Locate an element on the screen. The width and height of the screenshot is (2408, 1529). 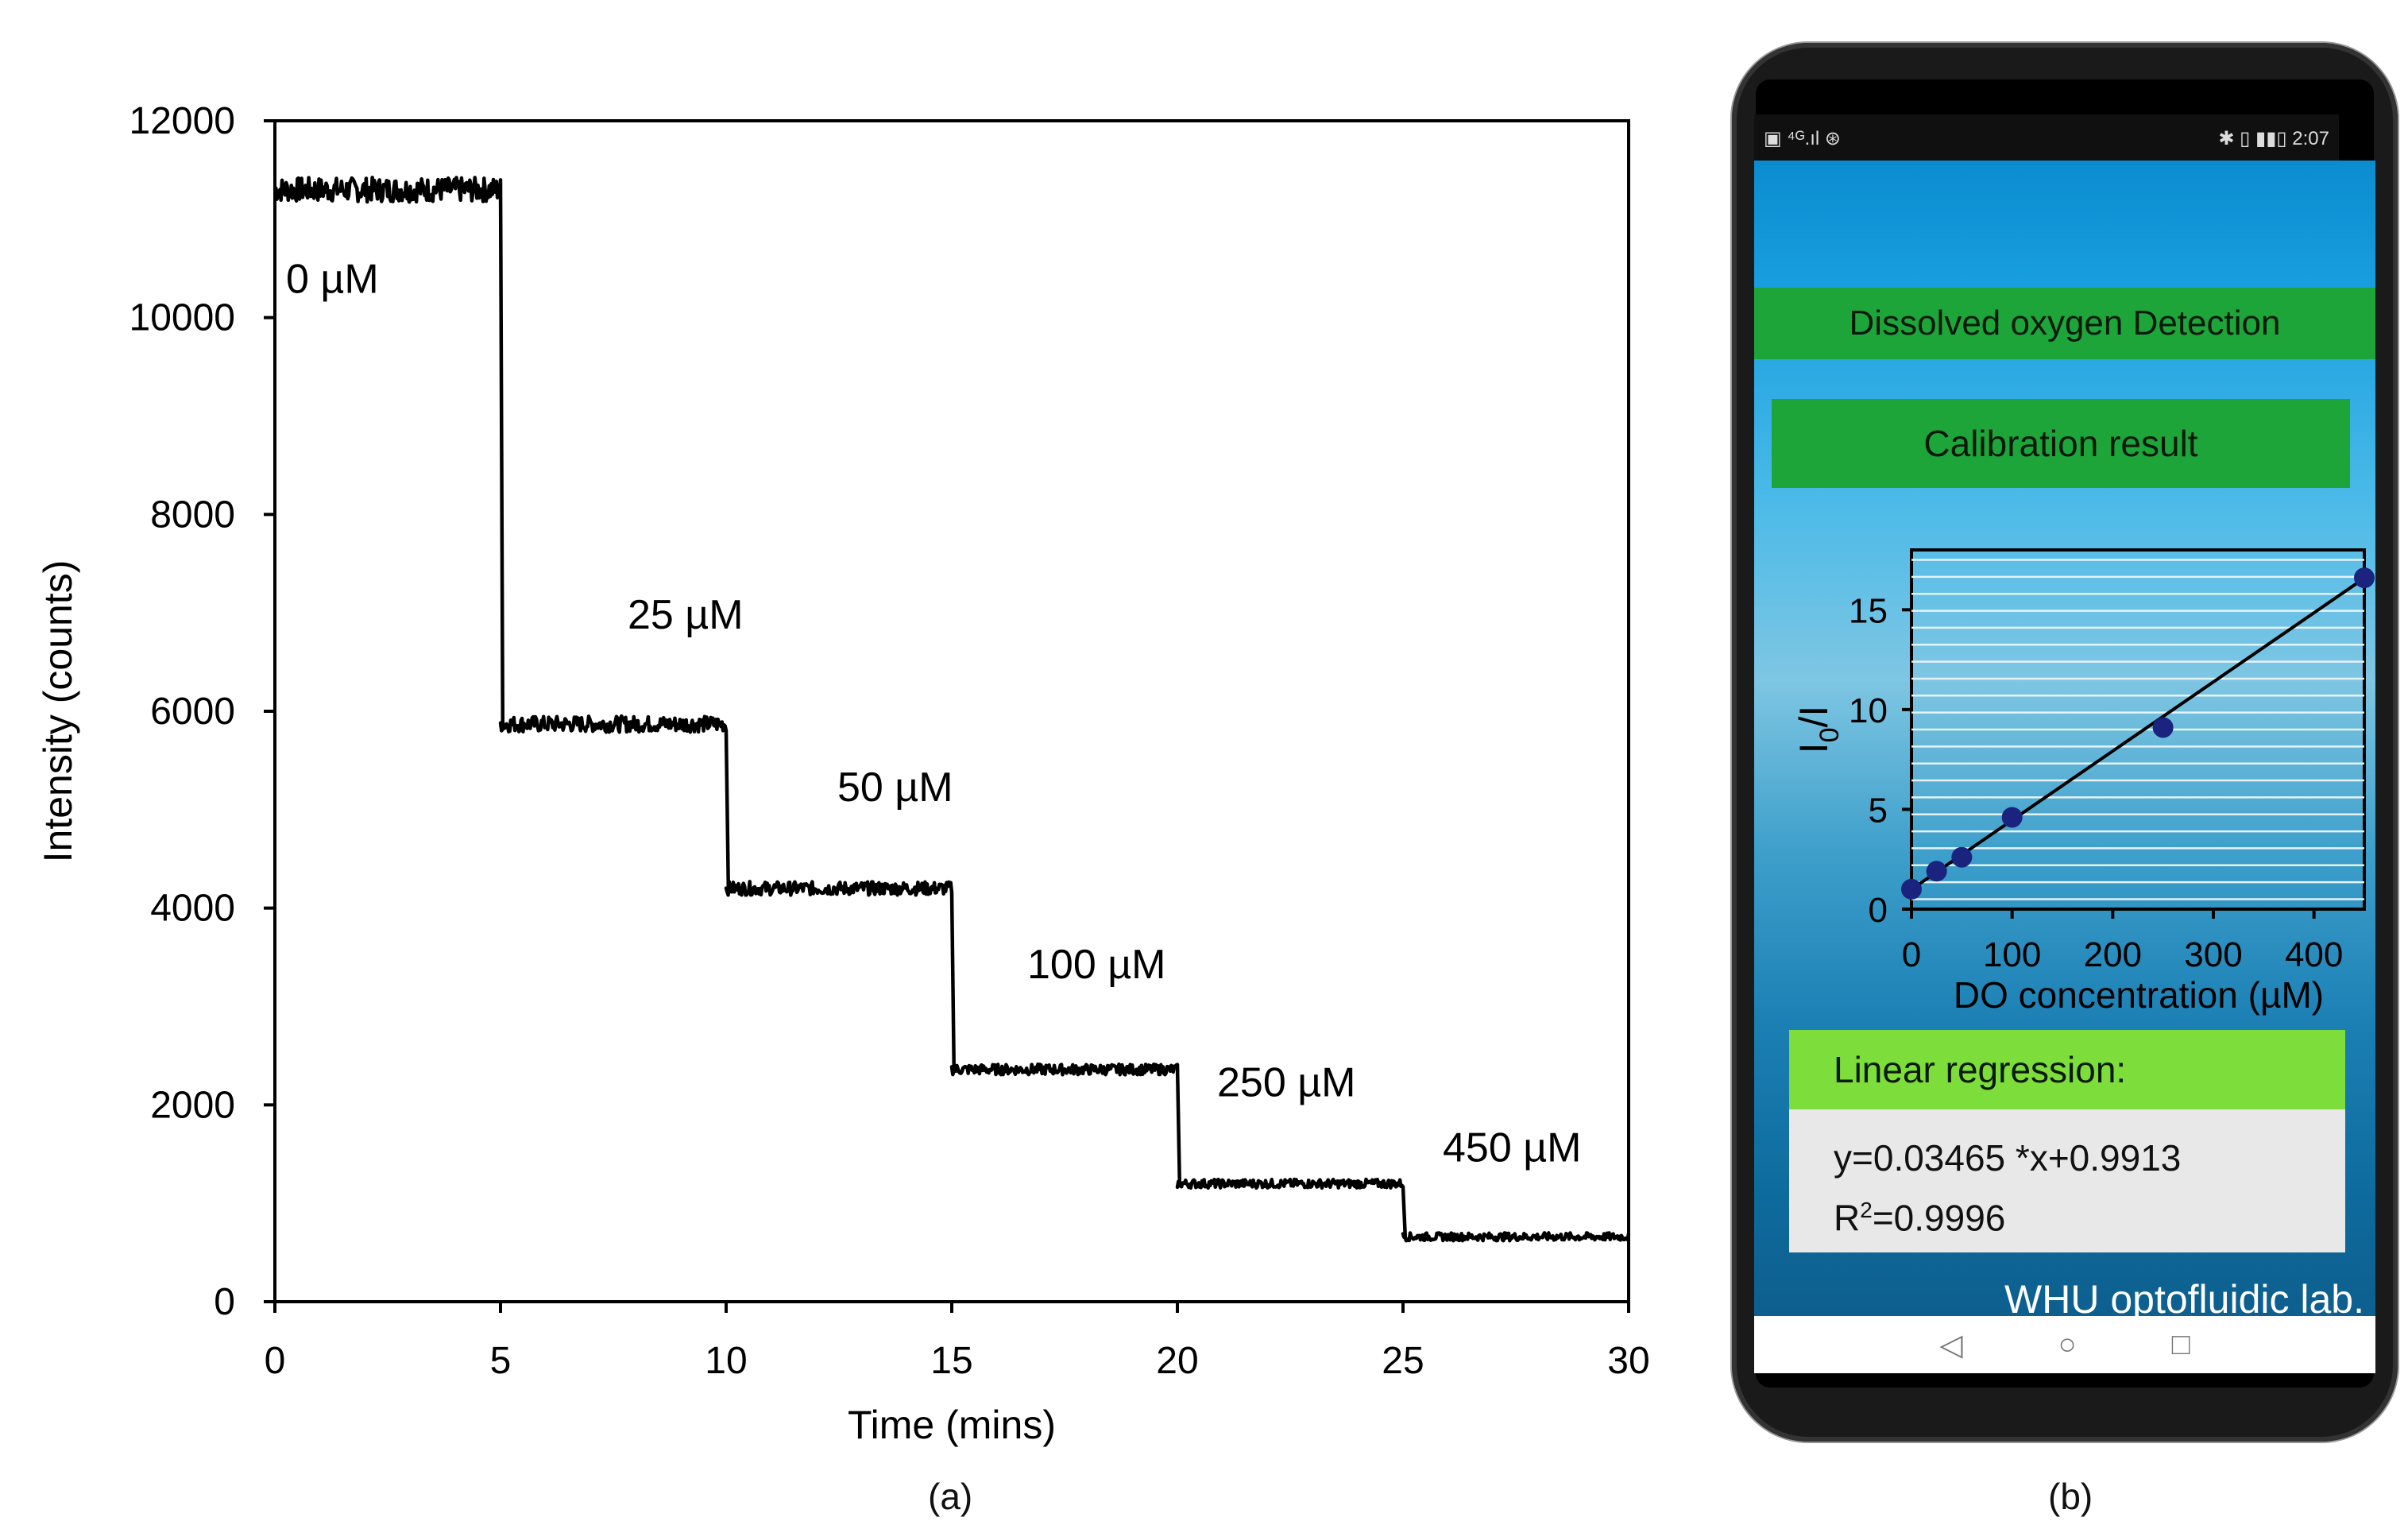
status-left-icons: ▣ ⁴ᴳ.ıl ⊛ is located at coordinates (1803, 138).